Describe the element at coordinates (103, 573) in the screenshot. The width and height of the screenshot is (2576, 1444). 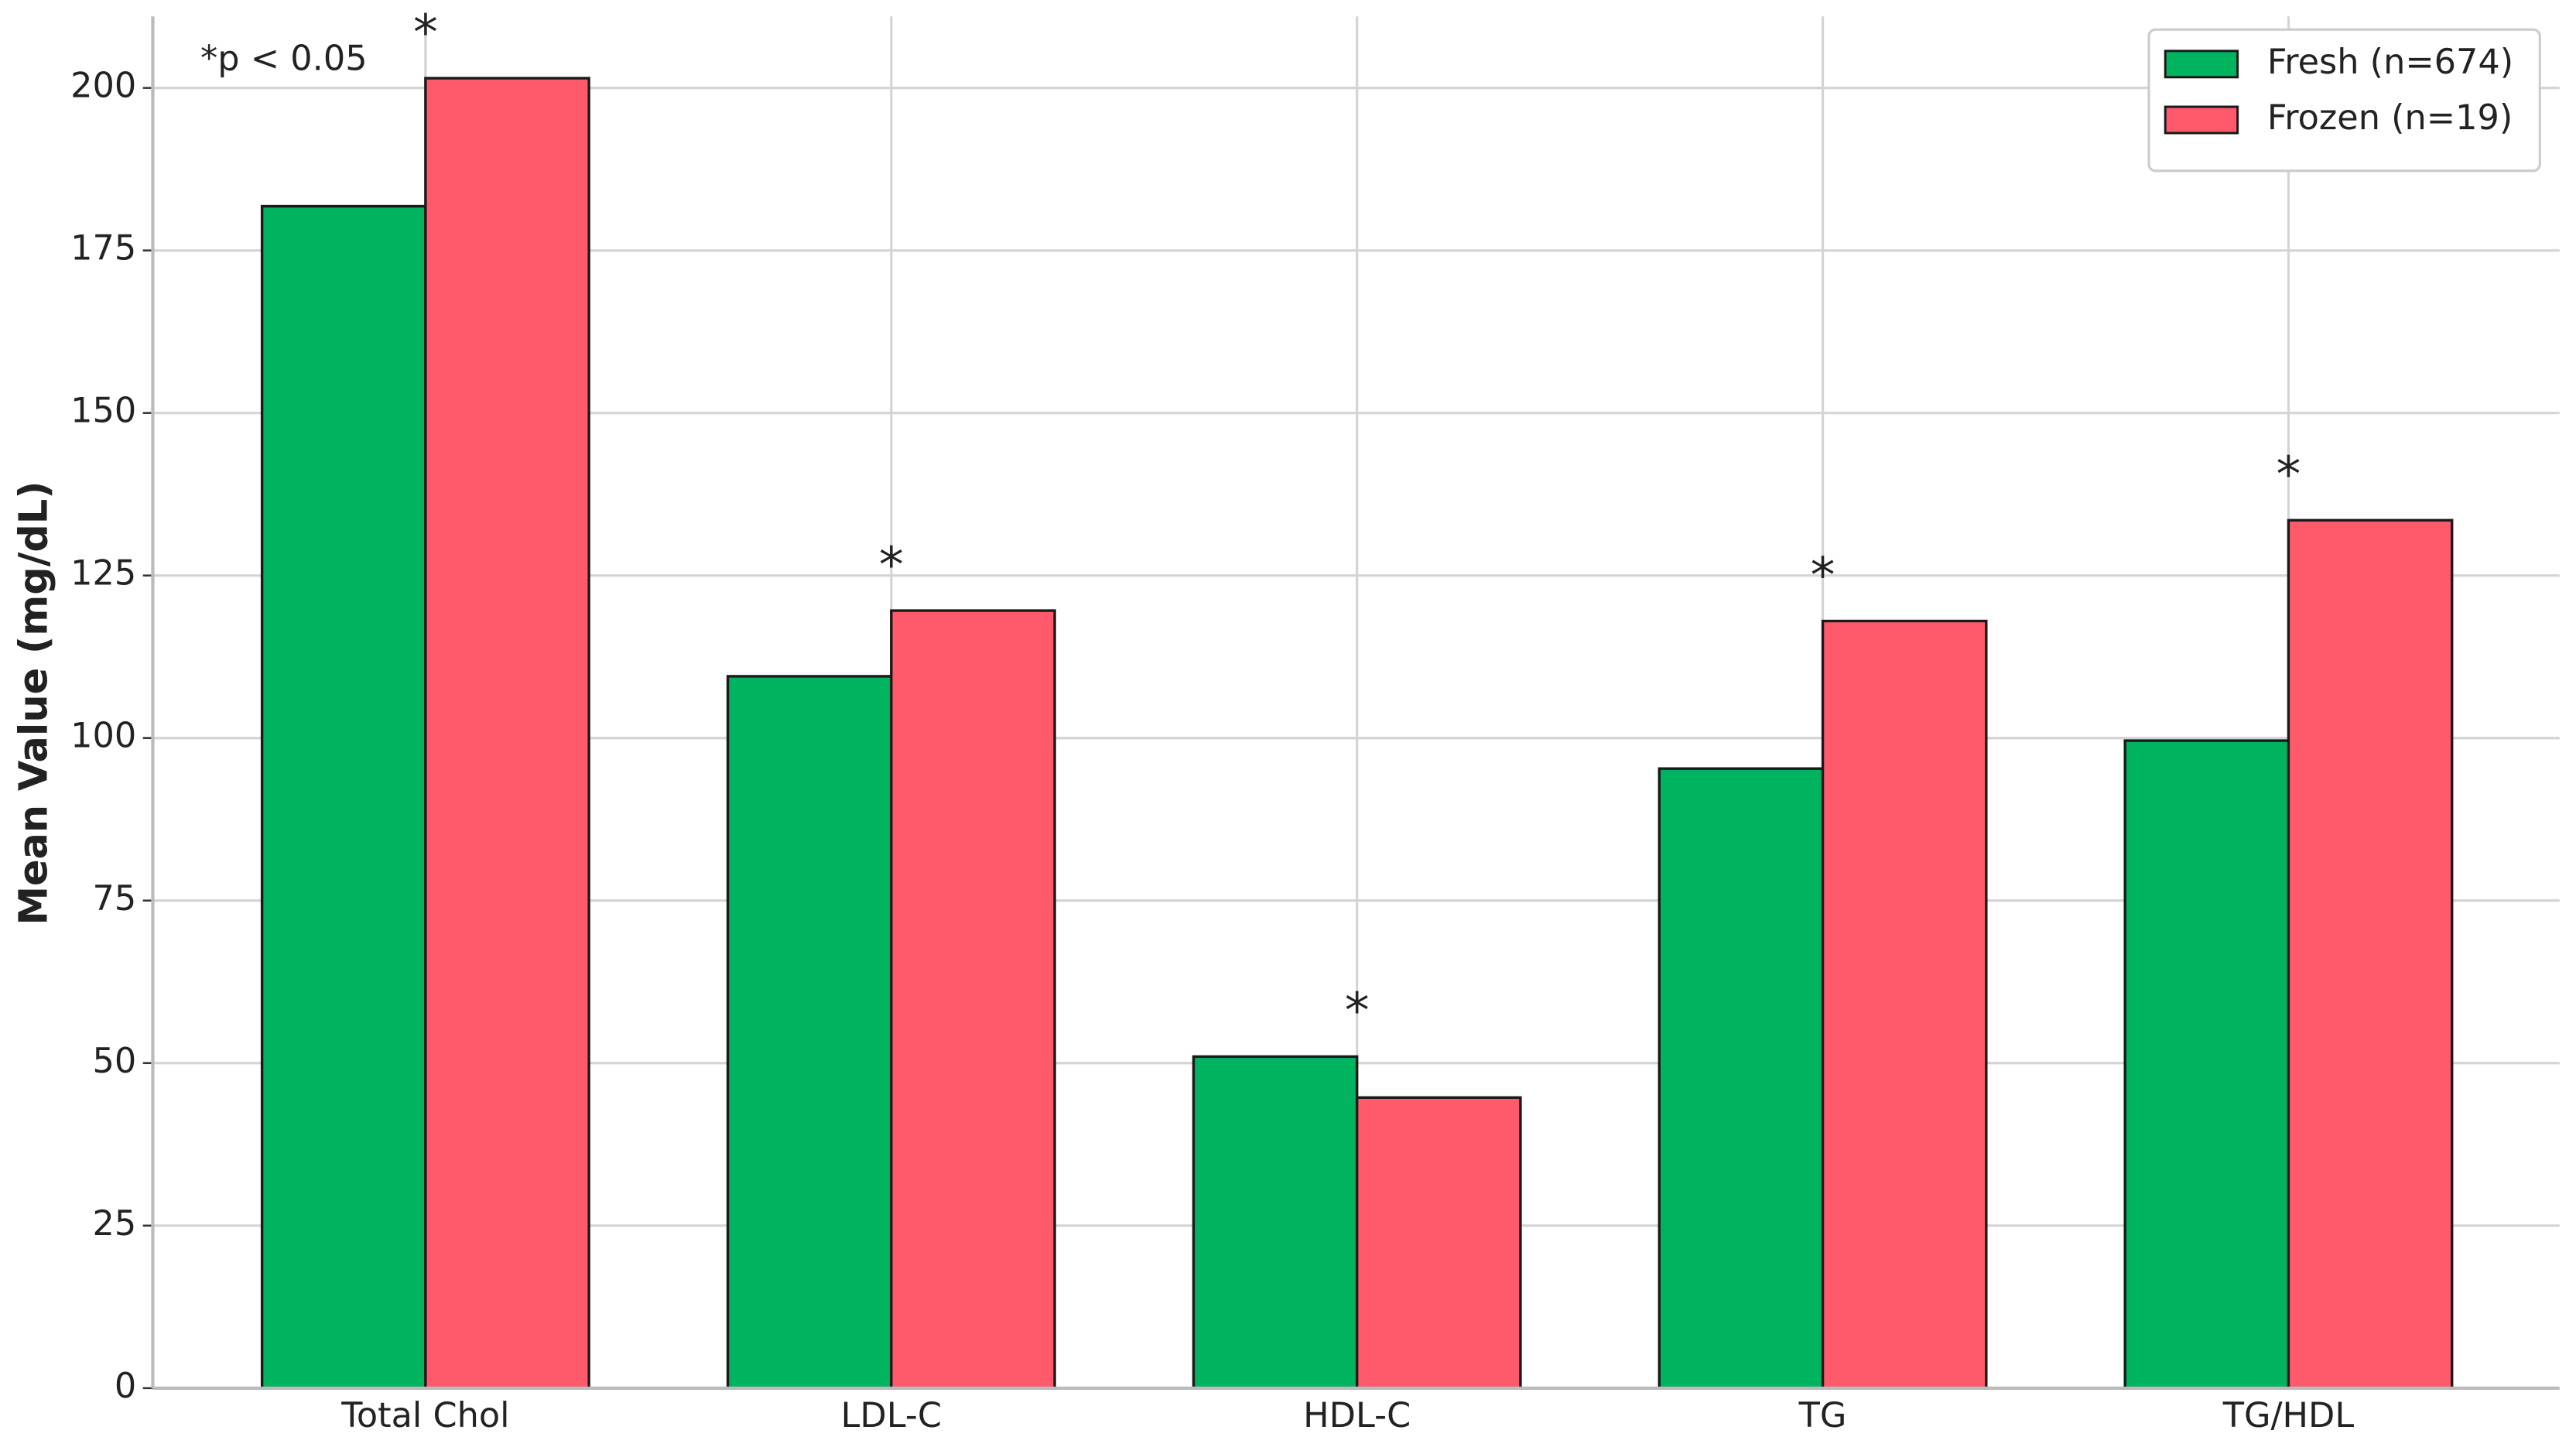
I see `y-tick-label: 125` at that location.